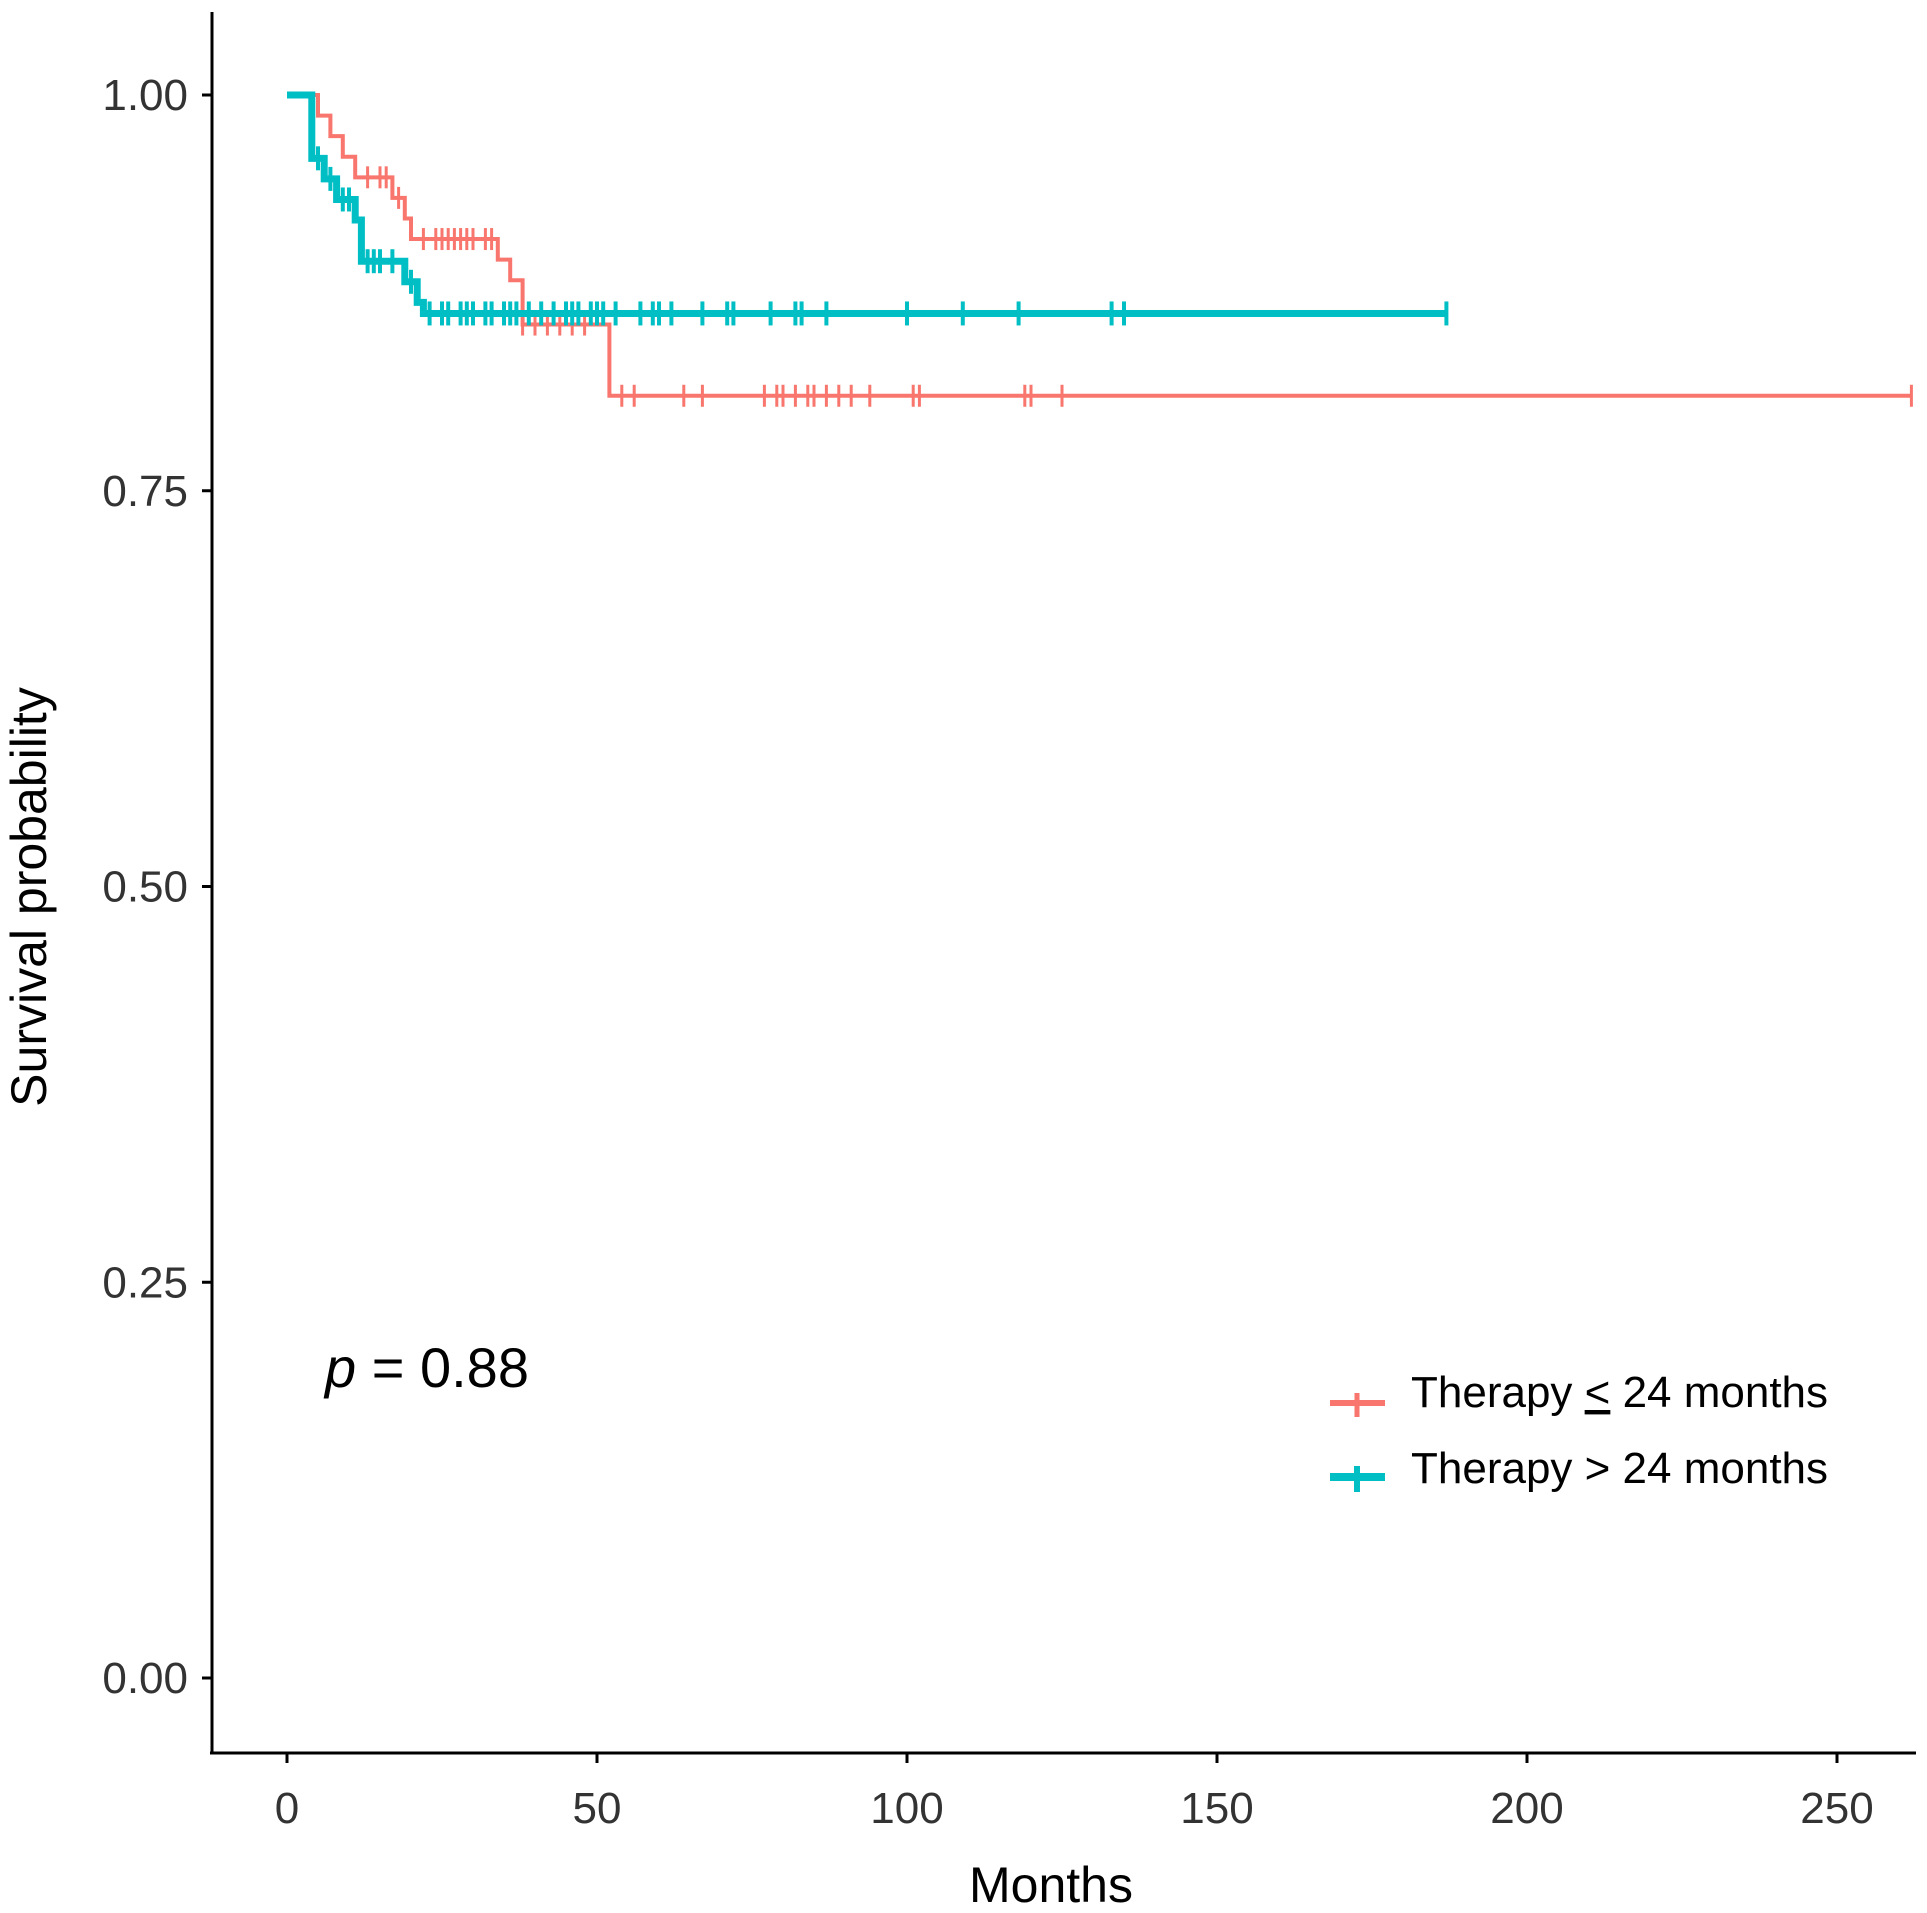 This screenshot has width=1927, height=1913. I want to click on p-value-text: = 0.88, so click(442, 1367).